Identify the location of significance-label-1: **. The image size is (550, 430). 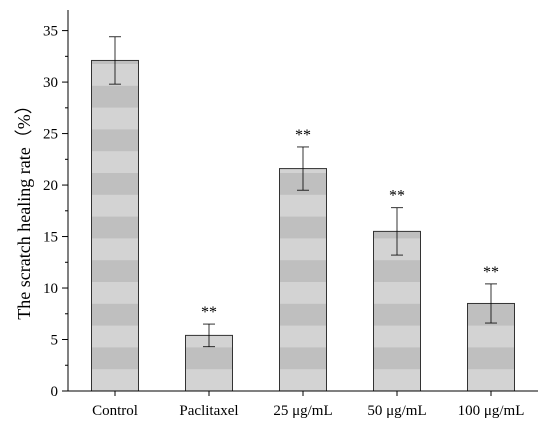
(209, 312).